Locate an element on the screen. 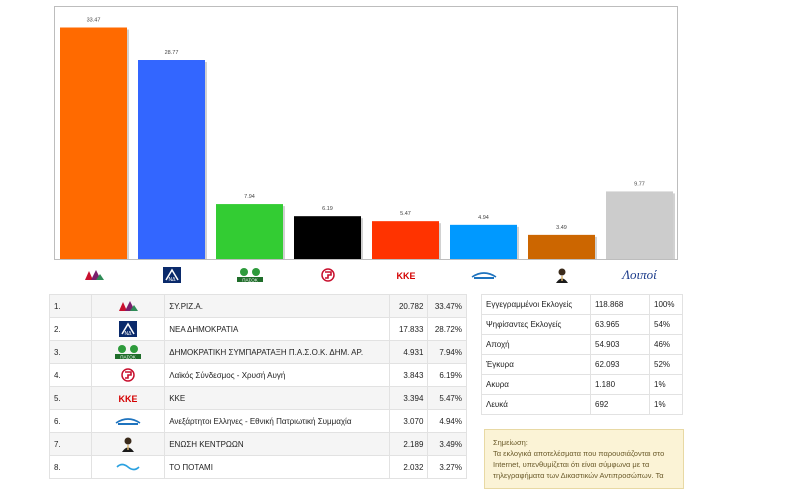 Image resolution: width=800 pixels, height=489 pixels. stats-row: Ψηφίσαντες Εκλογείς 63.965 54% is located at coordinates (582, 324).